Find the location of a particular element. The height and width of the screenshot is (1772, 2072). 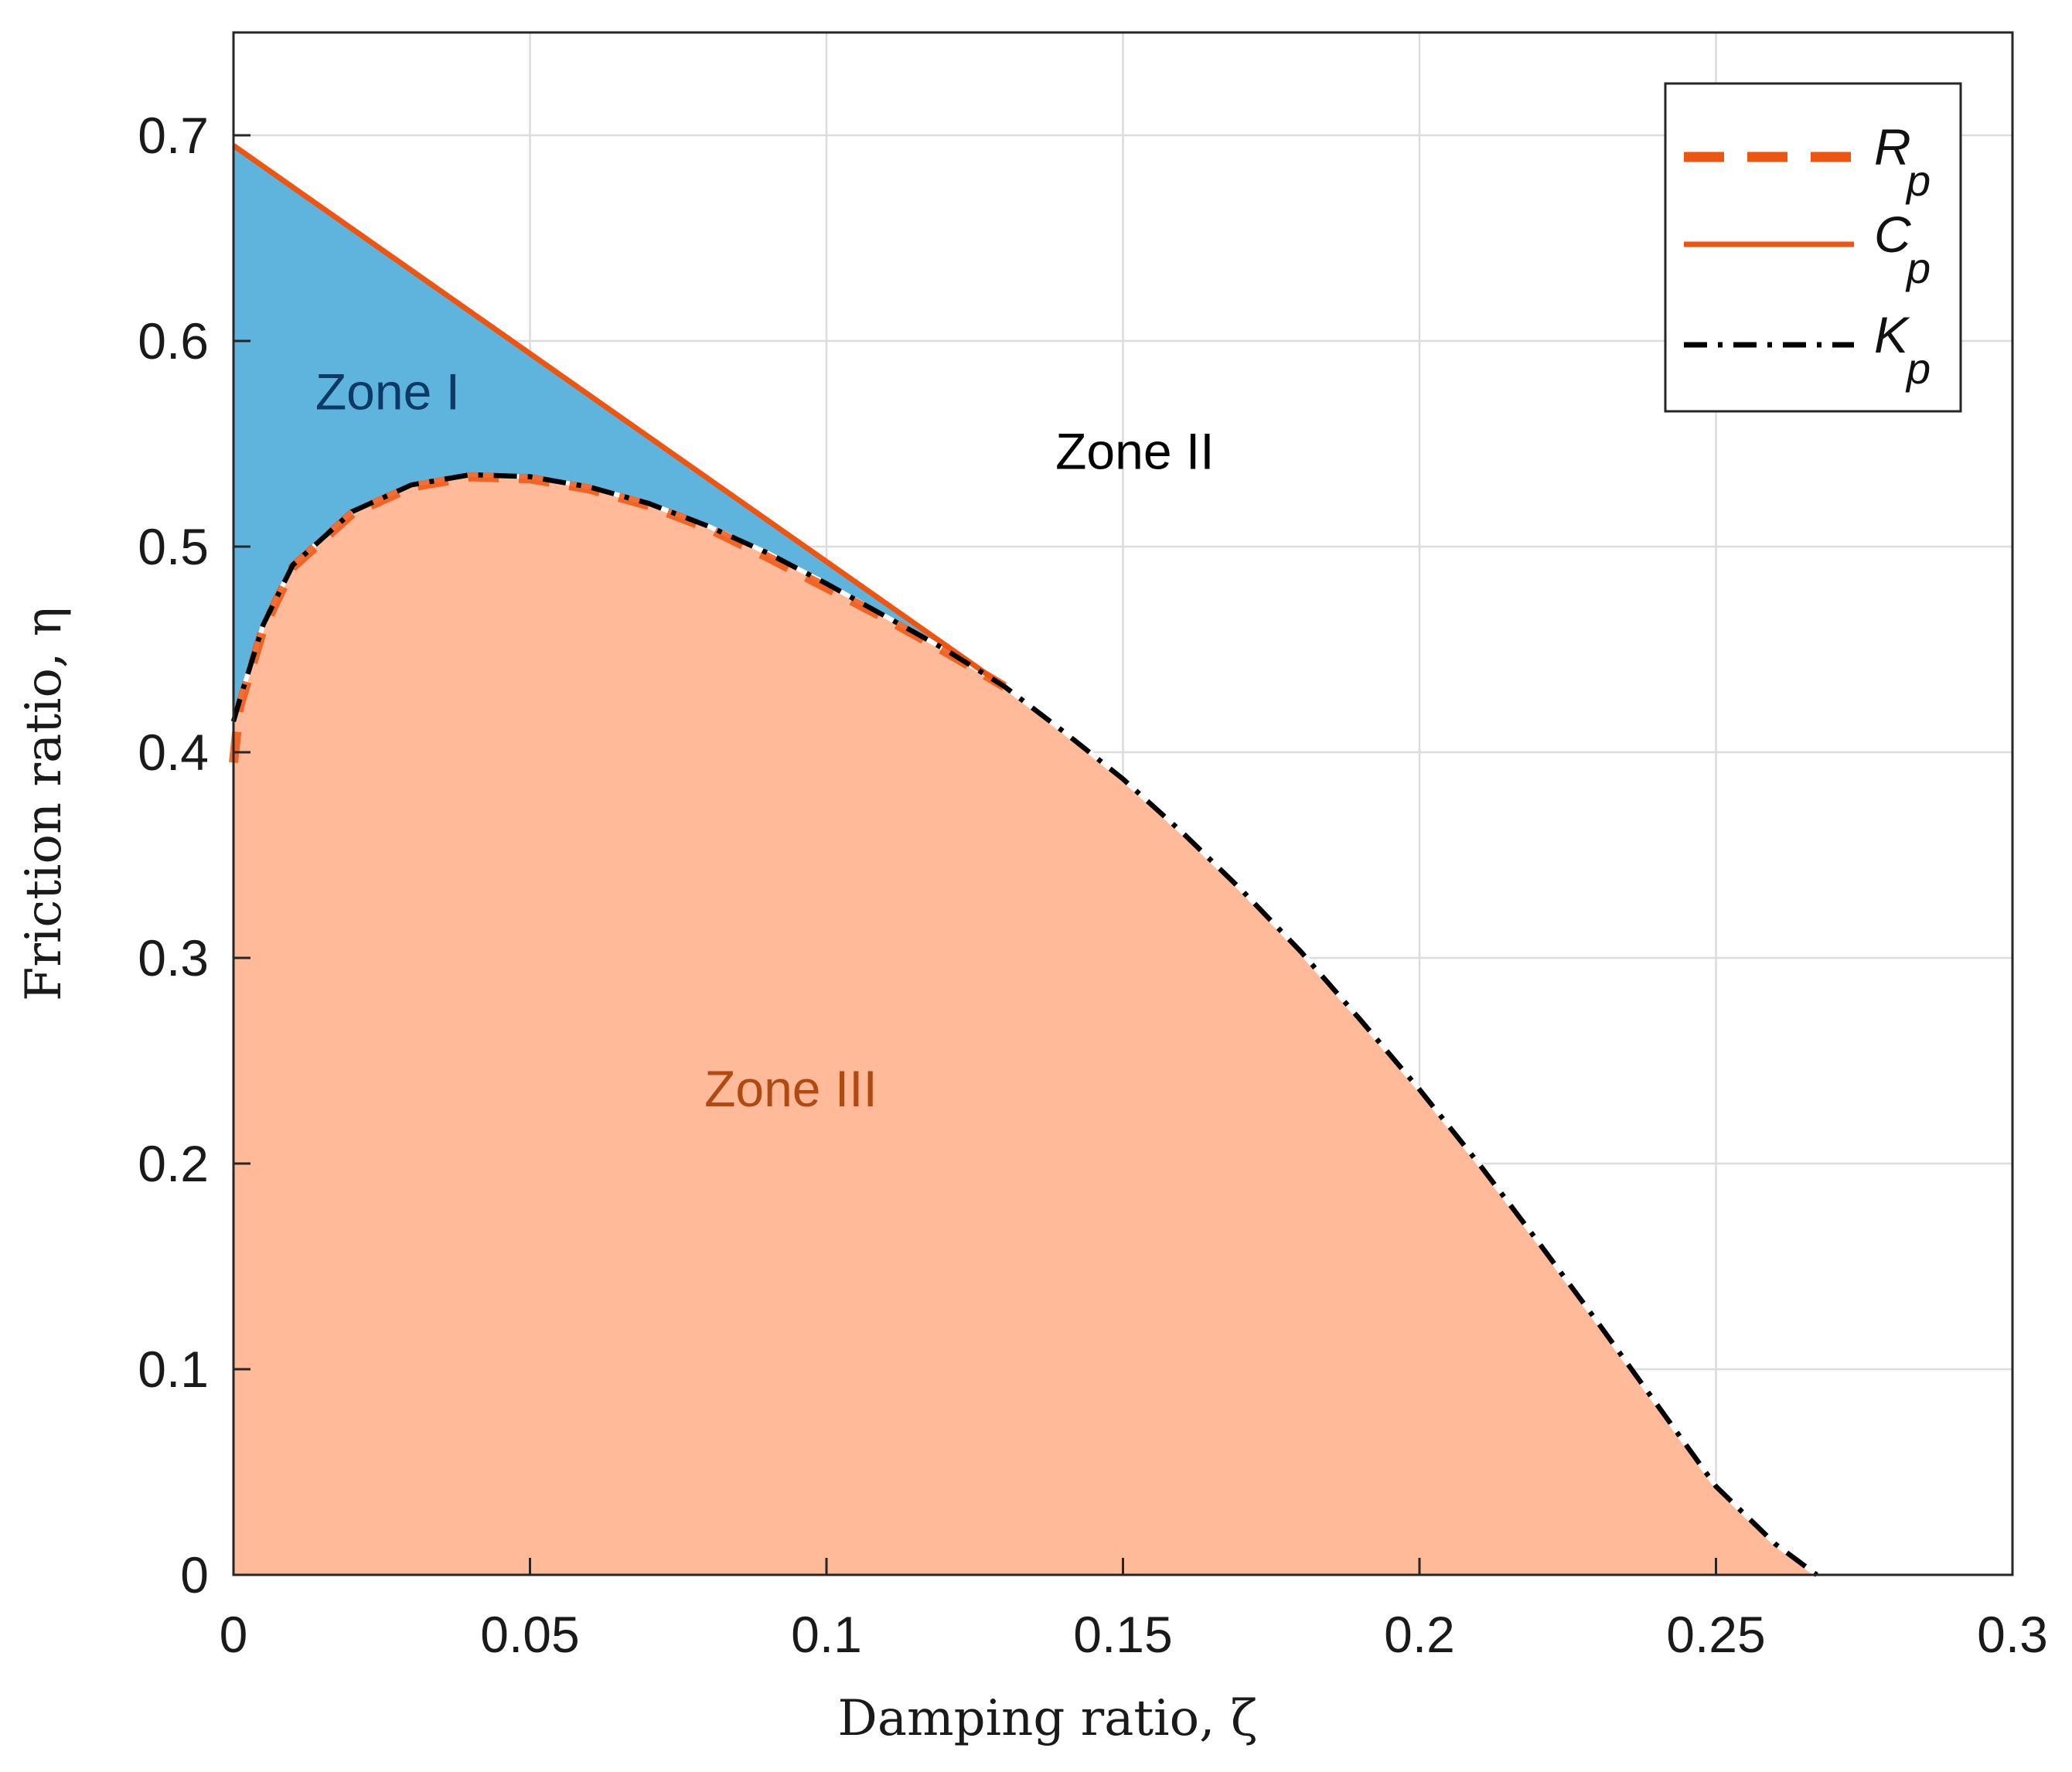

legend-label-cp: C is located at coordinates (1893, 234).